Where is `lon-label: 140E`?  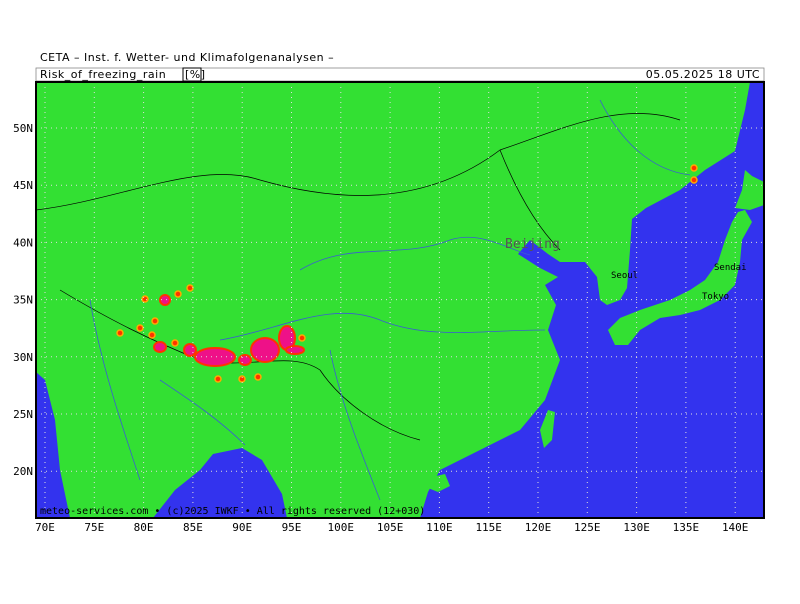 lon-label: 140E is located at coordinates (735, 527).